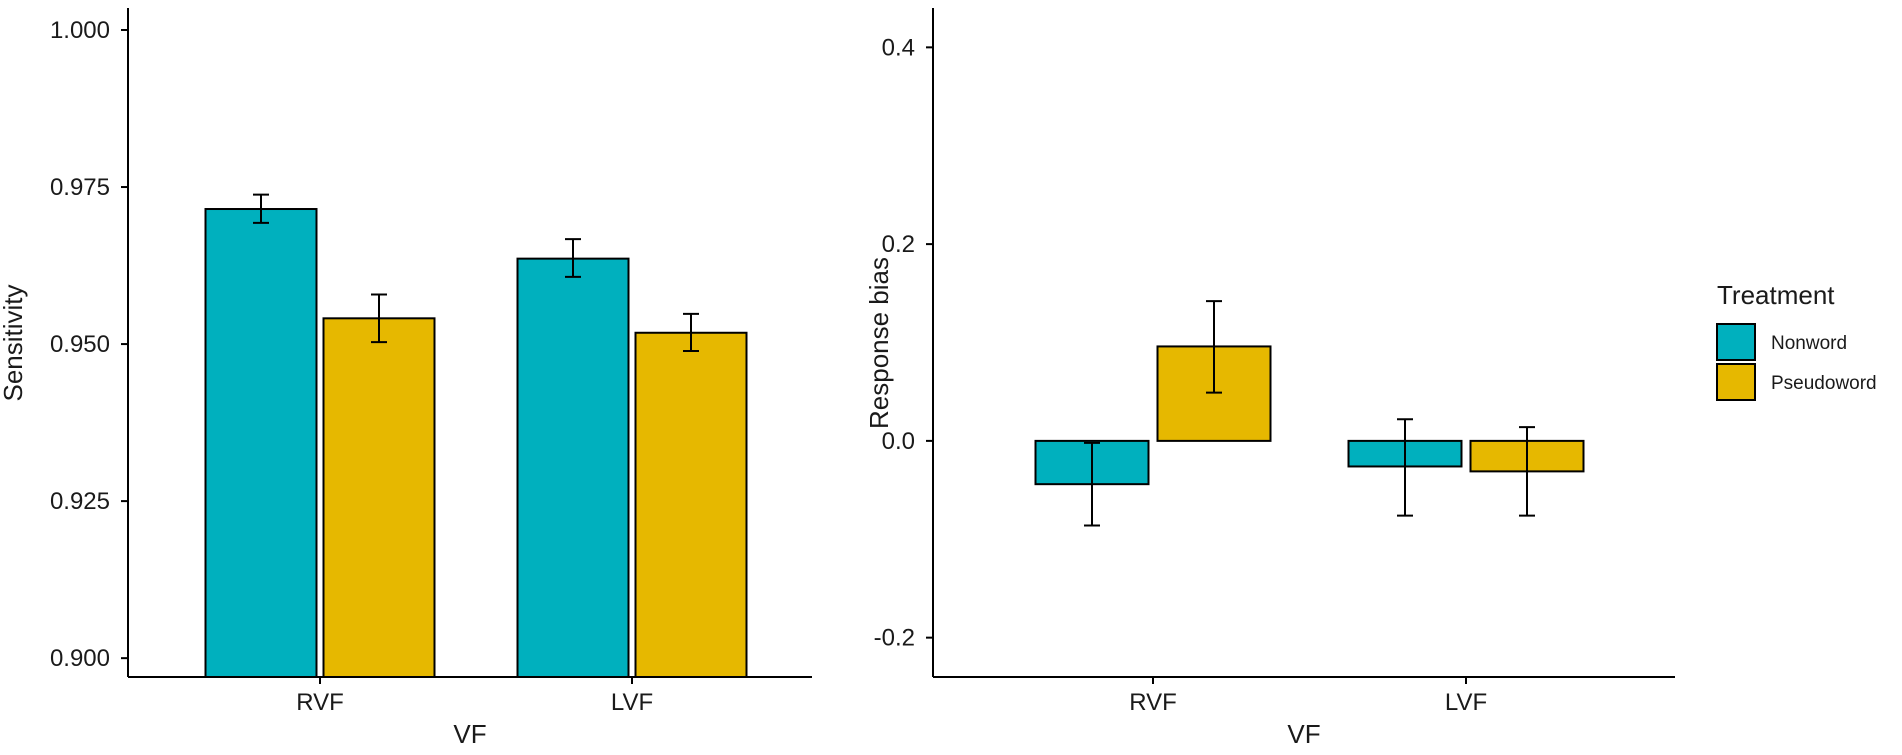  I want to click on y-tick-label: 0.2, so click(898, 244).